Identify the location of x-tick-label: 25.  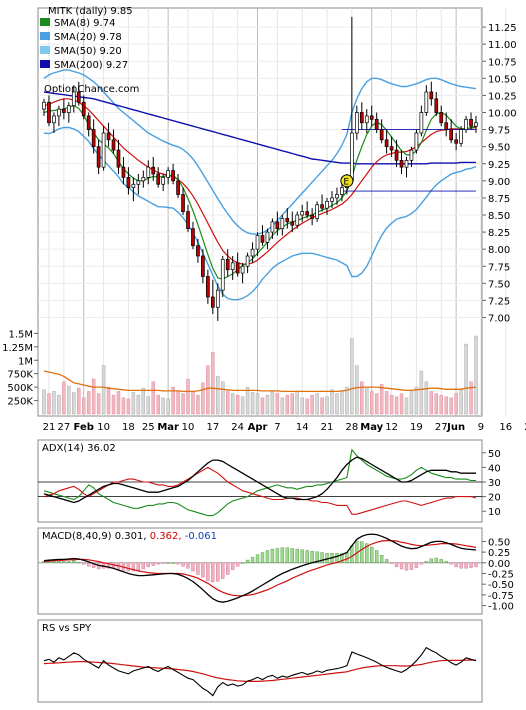
(148, 427).